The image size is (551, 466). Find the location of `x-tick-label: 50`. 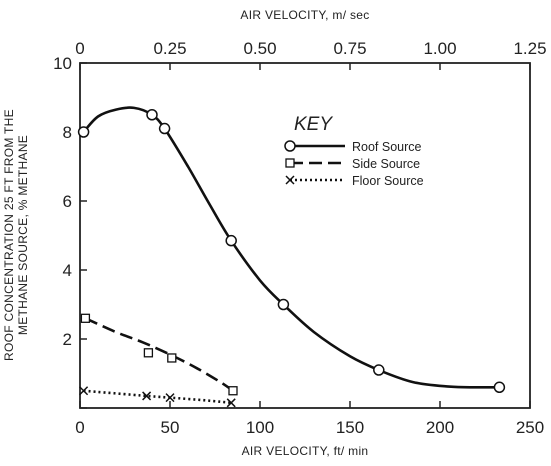

x-tick-label: 50 is located at coordinates (170, 427).